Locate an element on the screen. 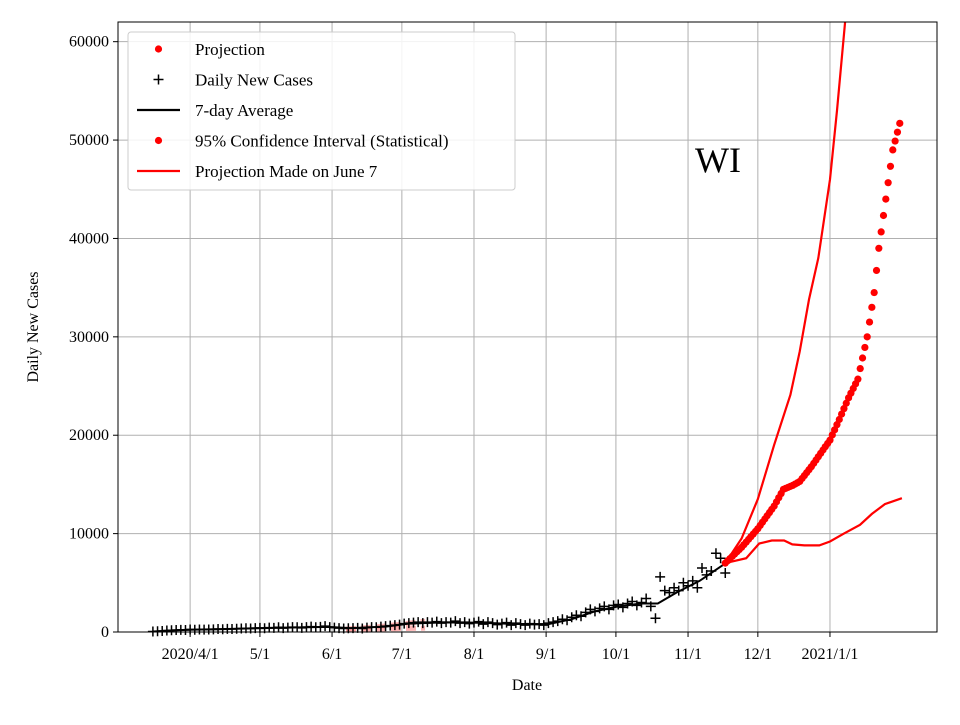 This screenshot has width=960, height=725. x-tick-label: 11/1 is located at coordinates (688, 654).